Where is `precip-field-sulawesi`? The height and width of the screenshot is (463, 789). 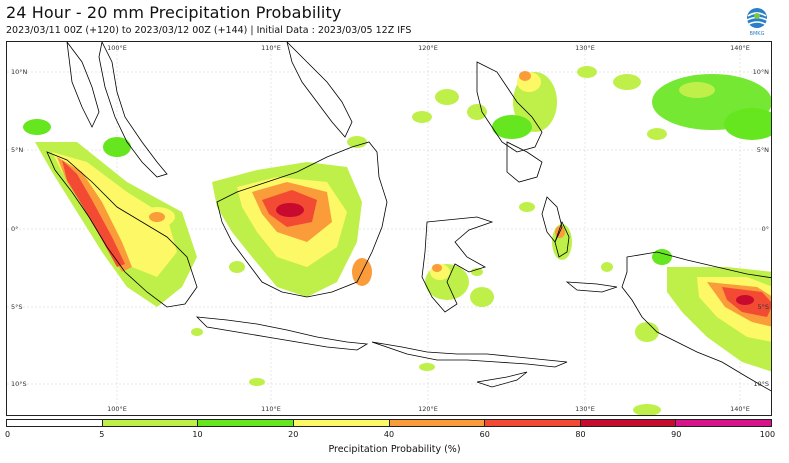 precip-field-sulawesi is located at coordinates (498, 265).